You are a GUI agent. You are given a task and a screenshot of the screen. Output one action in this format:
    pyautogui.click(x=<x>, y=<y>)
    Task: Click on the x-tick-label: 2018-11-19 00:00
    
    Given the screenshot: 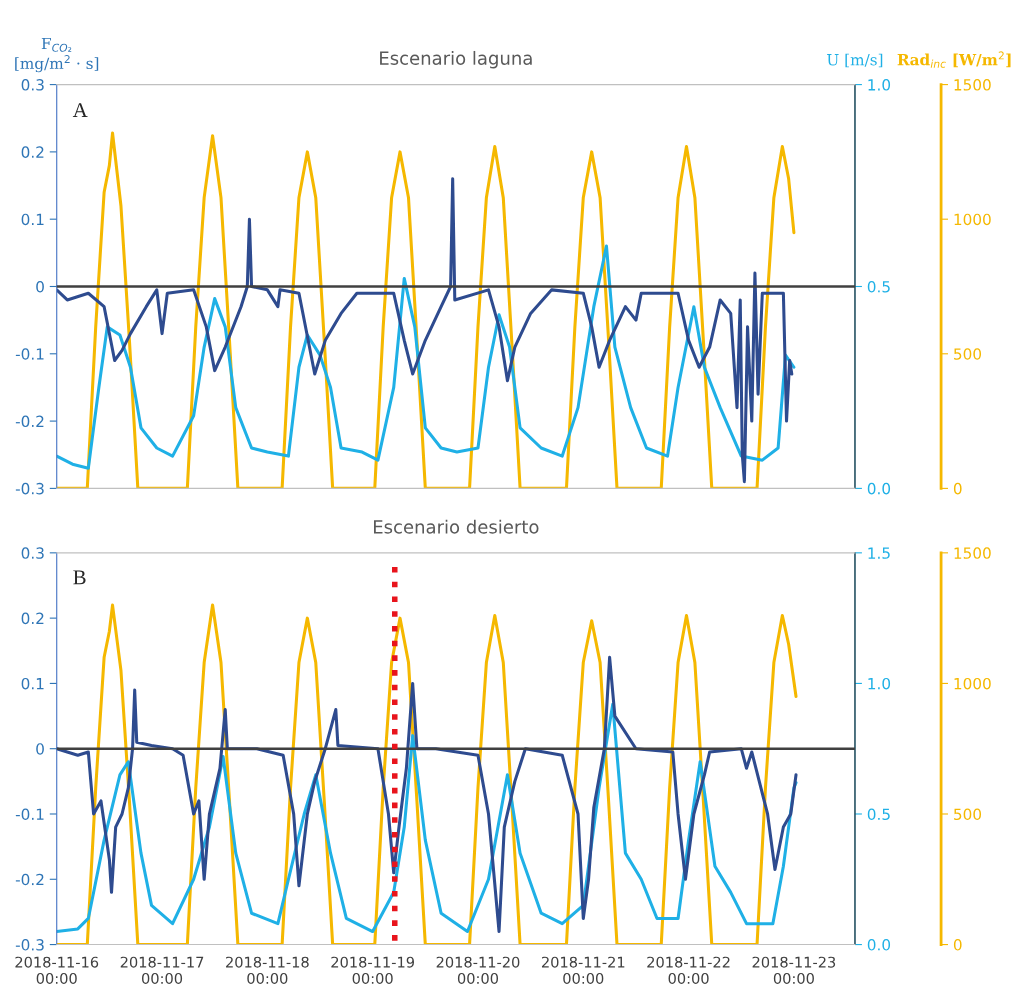 What is the action you would take?
    pyautogui.click(x=373, y=970)
    